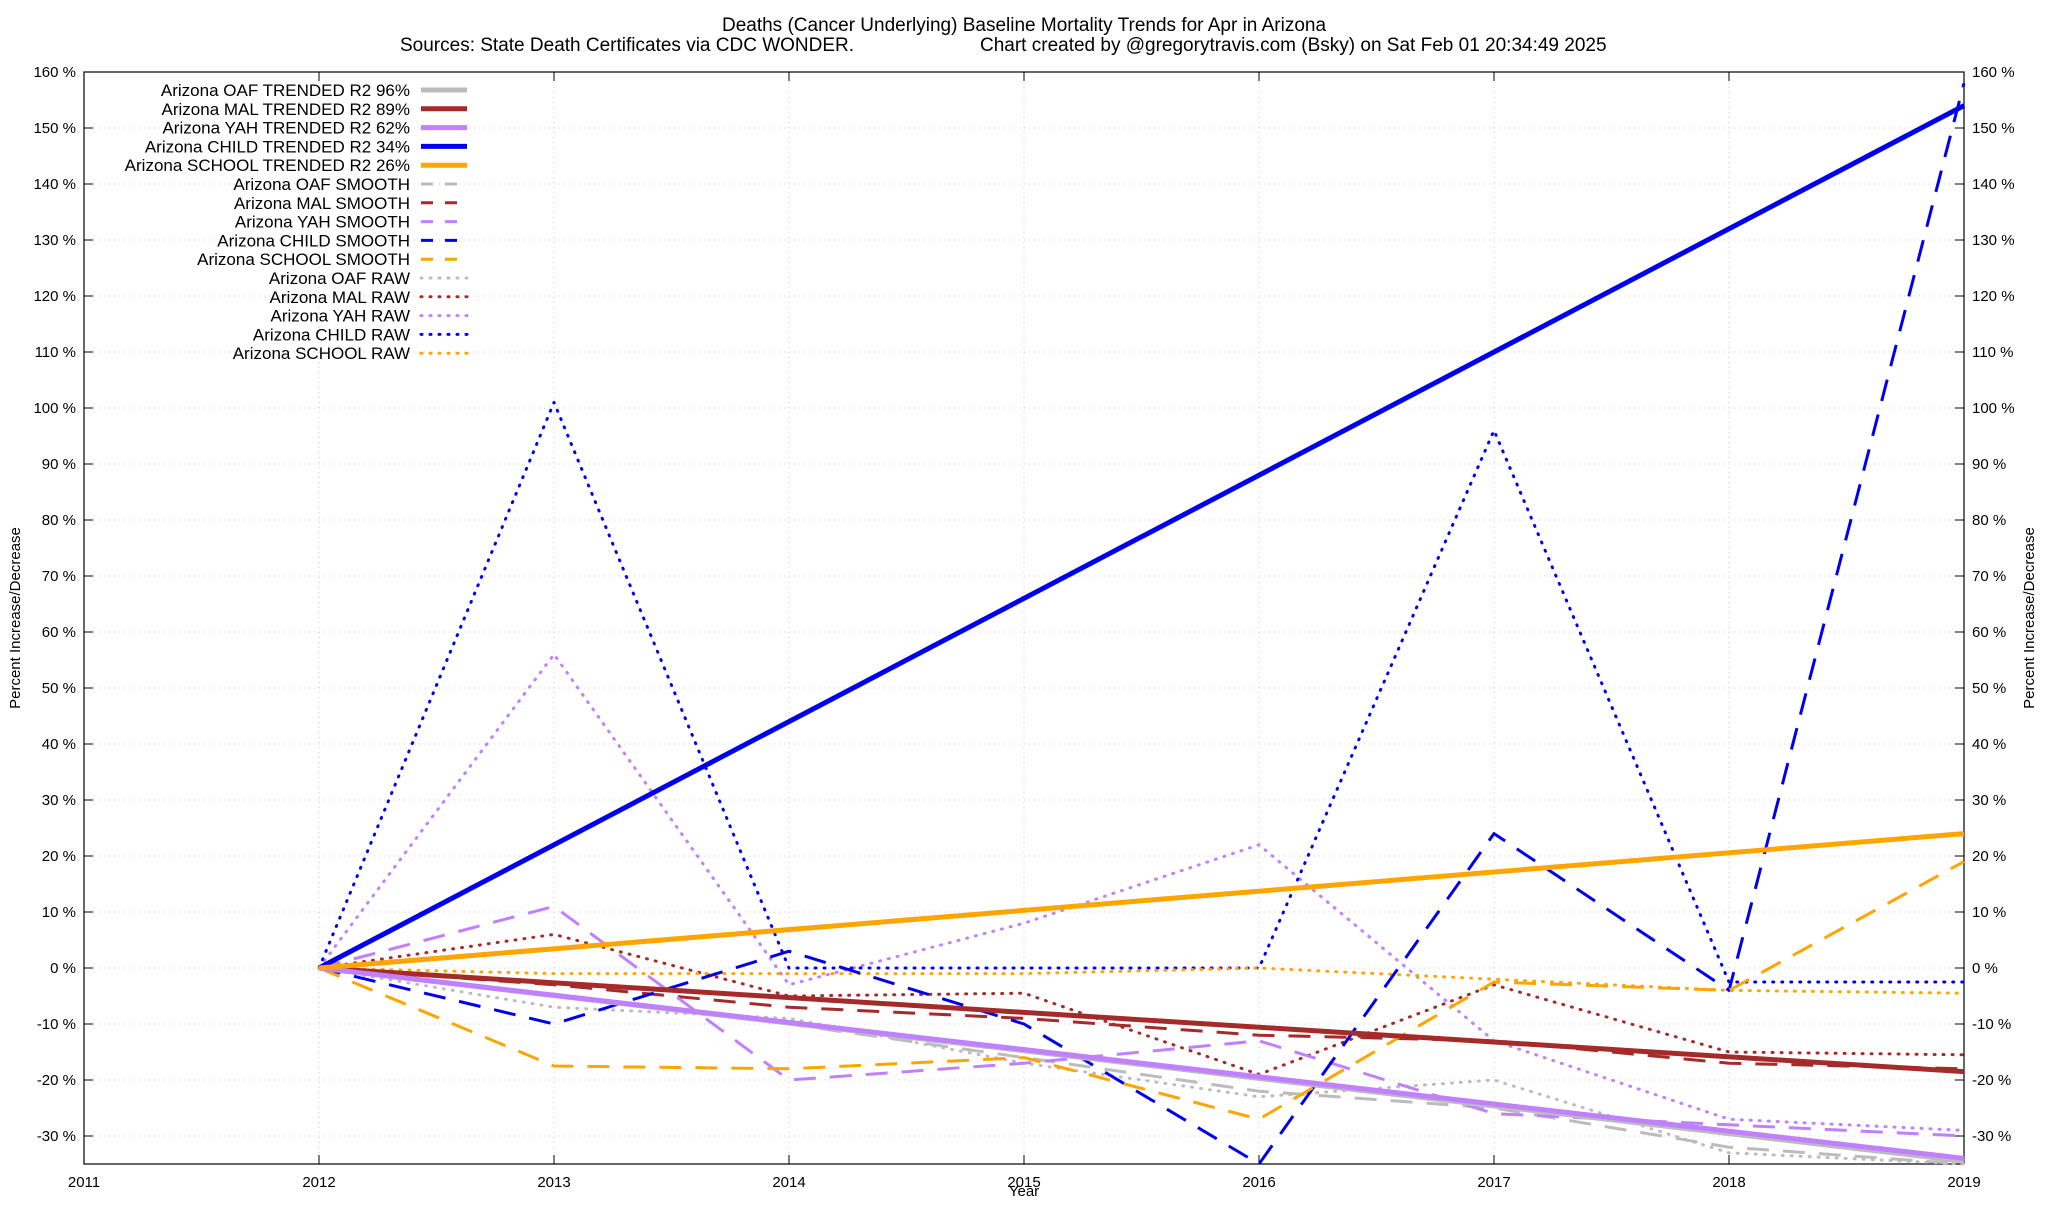 The height and width of the screenshot is (1205, 2048). What do you see at coordinates (54, 128) in the screenshot?
I see `y-tick-label-left: 150 %` at bounding box center [54, 128].